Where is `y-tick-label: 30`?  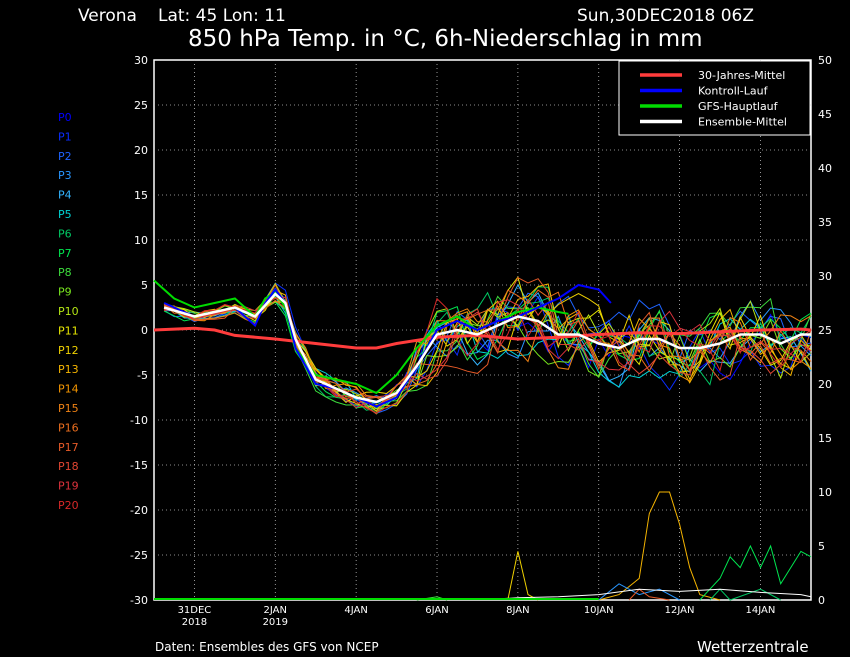 y-tick-label: 30 is located at coordinates (141, 60).